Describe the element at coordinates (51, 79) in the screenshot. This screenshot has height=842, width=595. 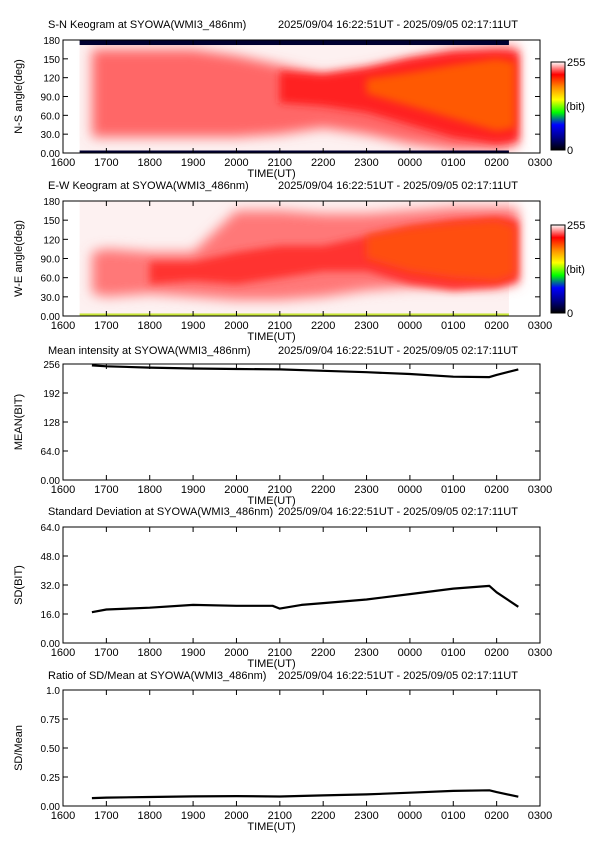
I see `y-tick-label: 120` at that location.